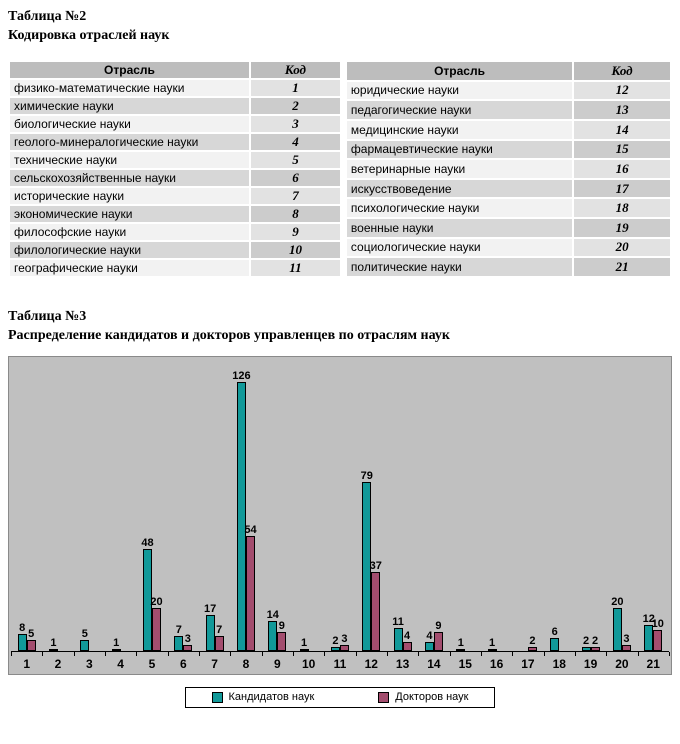 The width and height of the screenshot is (680, 744). What do you see at coordinates (214, 507) in the screenshot?
I see `bar-group: 17 7` at bounding box center [214, 507].